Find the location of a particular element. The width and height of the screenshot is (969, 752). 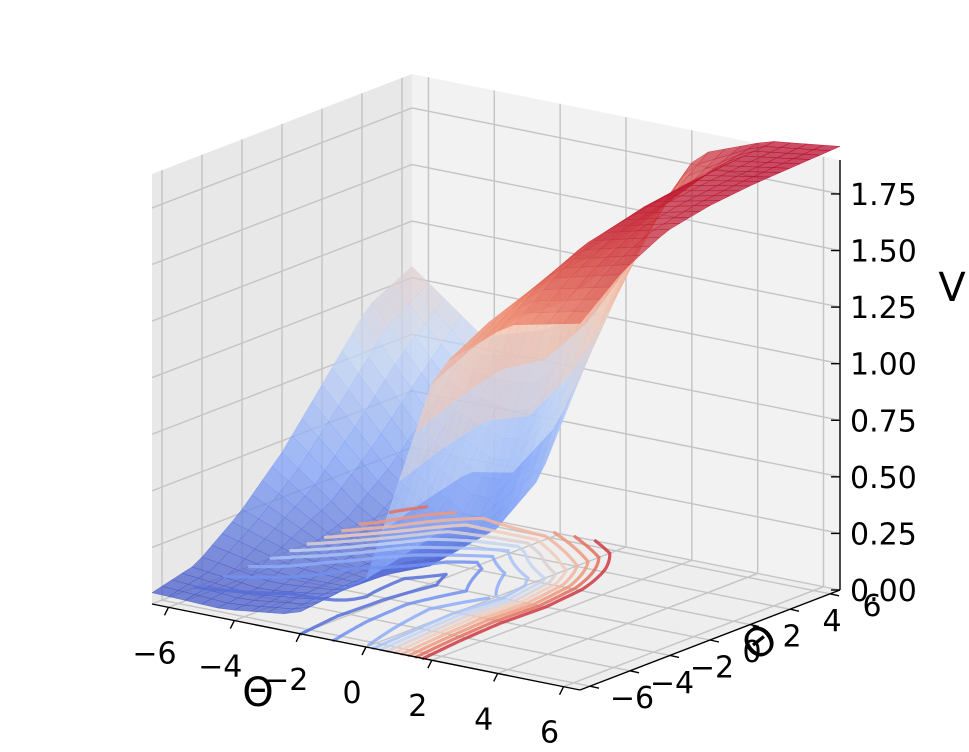

grid-line-y-floor is located at coordinates (376, 643).